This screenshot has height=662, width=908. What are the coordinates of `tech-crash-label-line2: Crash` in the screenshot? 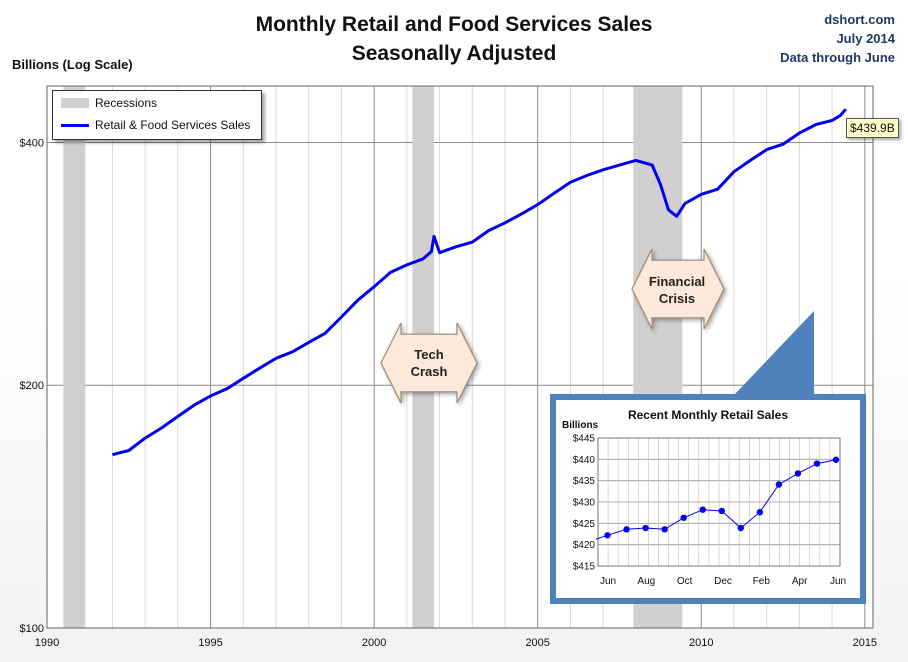 It's located at (429, 371).